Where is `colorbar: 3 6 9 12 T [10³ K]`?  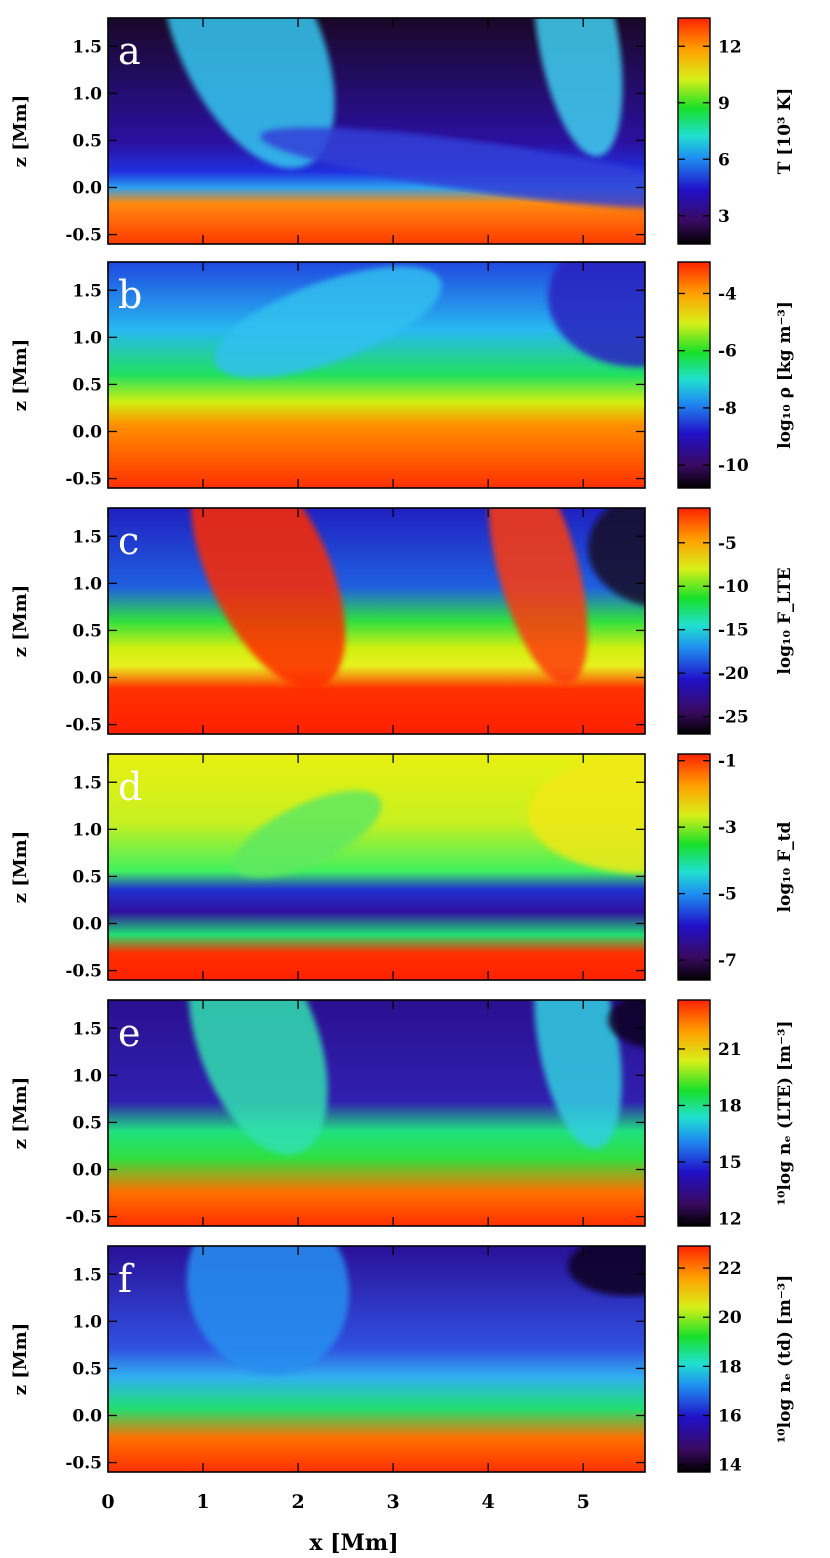 colorbar: 3 6 9 12 T [10³ K] is located at coordinates (736, 131).